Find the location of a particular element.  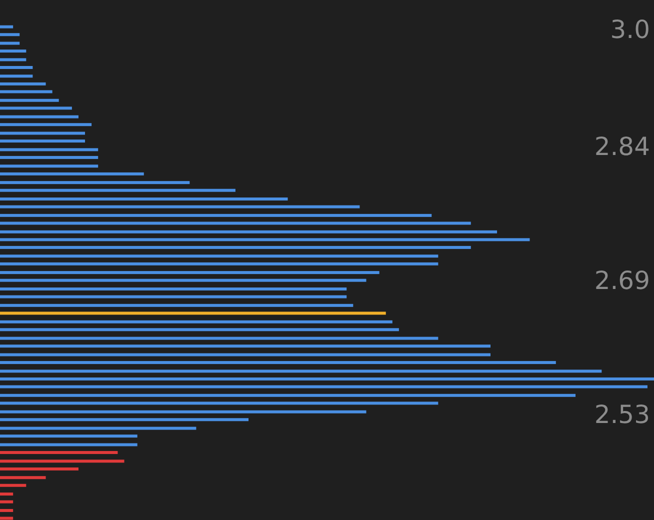

y-tick-label: 2.53 is located at coordinates (622, 415).